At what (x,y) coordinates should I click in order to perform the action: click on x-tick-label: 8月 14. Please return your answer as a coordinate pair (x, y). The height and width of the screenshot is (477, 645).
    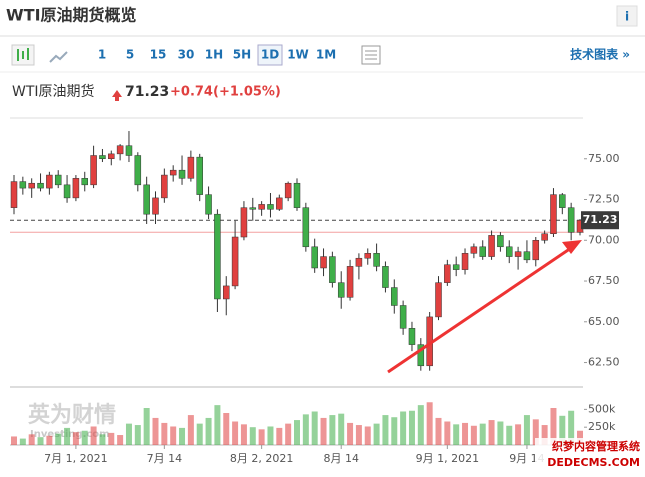
    Looking at the image, I should click on (341, 458).